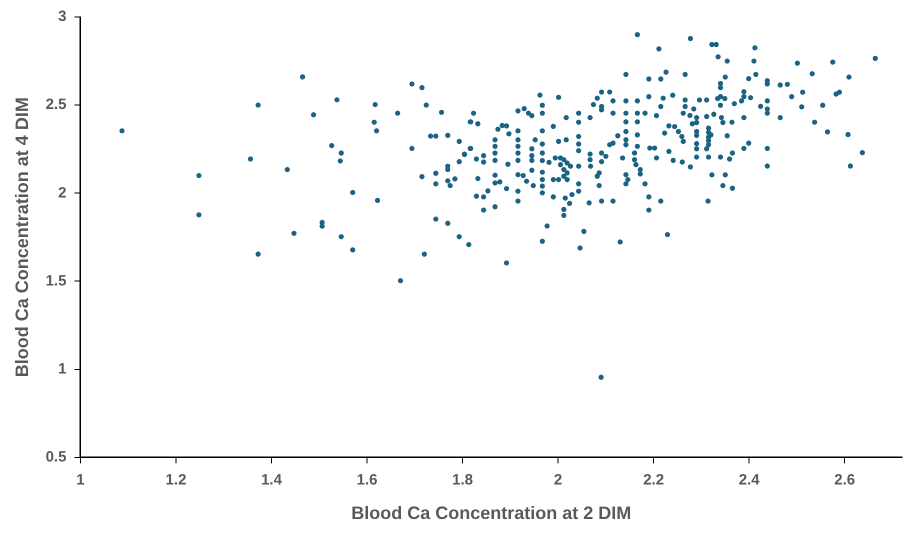 The width and height of the screenshot is (906, 533). Describe the element at coordinates (491, 513) in the screenshot. I see `x-axis-title: Blood Ca Concentration at 2 DIM` at that location.